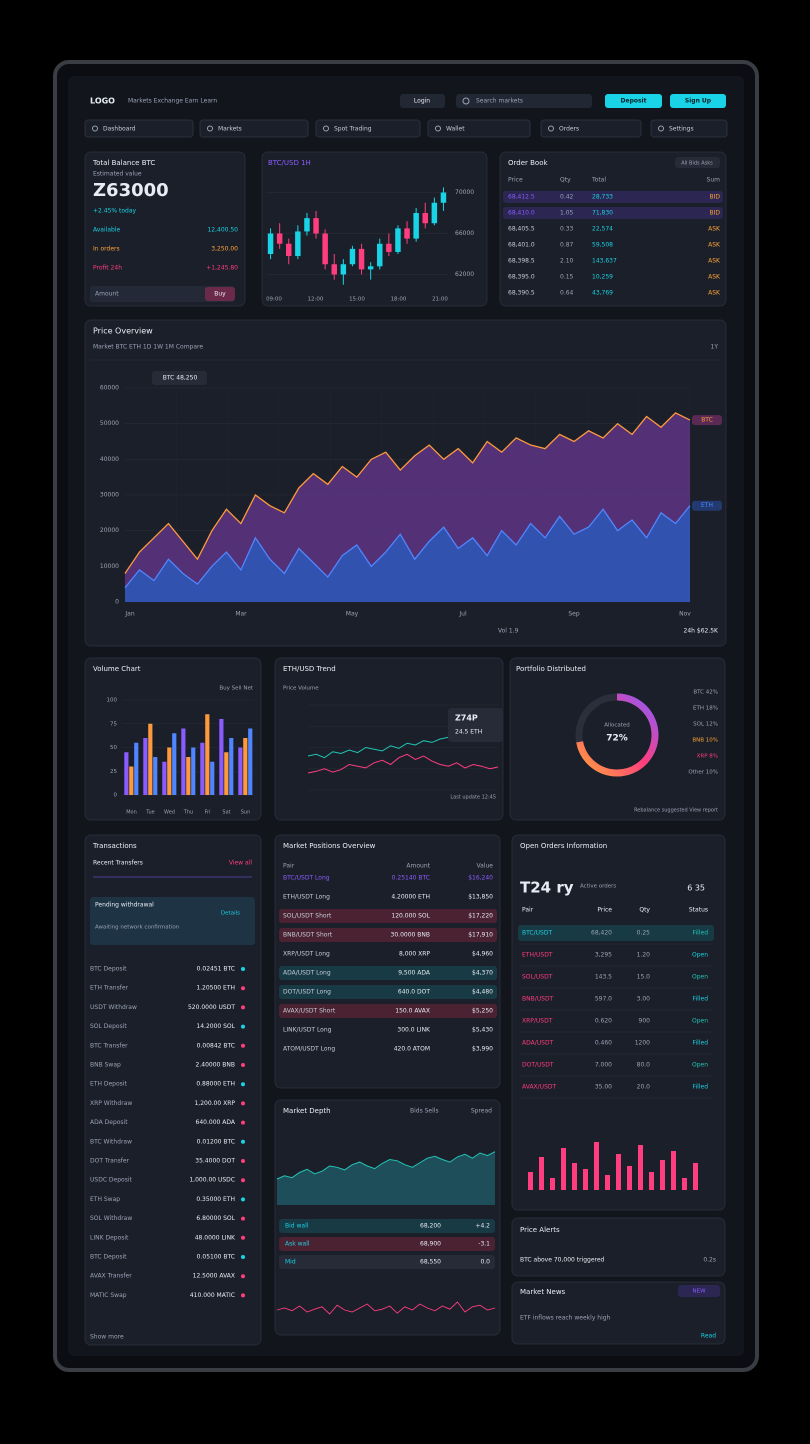 This screenshot has height=1444, width=810. What do you see at coordinates (430, 1244) in the screenshot?
I see `label: 68,900` at bounding box center [430, 1244].